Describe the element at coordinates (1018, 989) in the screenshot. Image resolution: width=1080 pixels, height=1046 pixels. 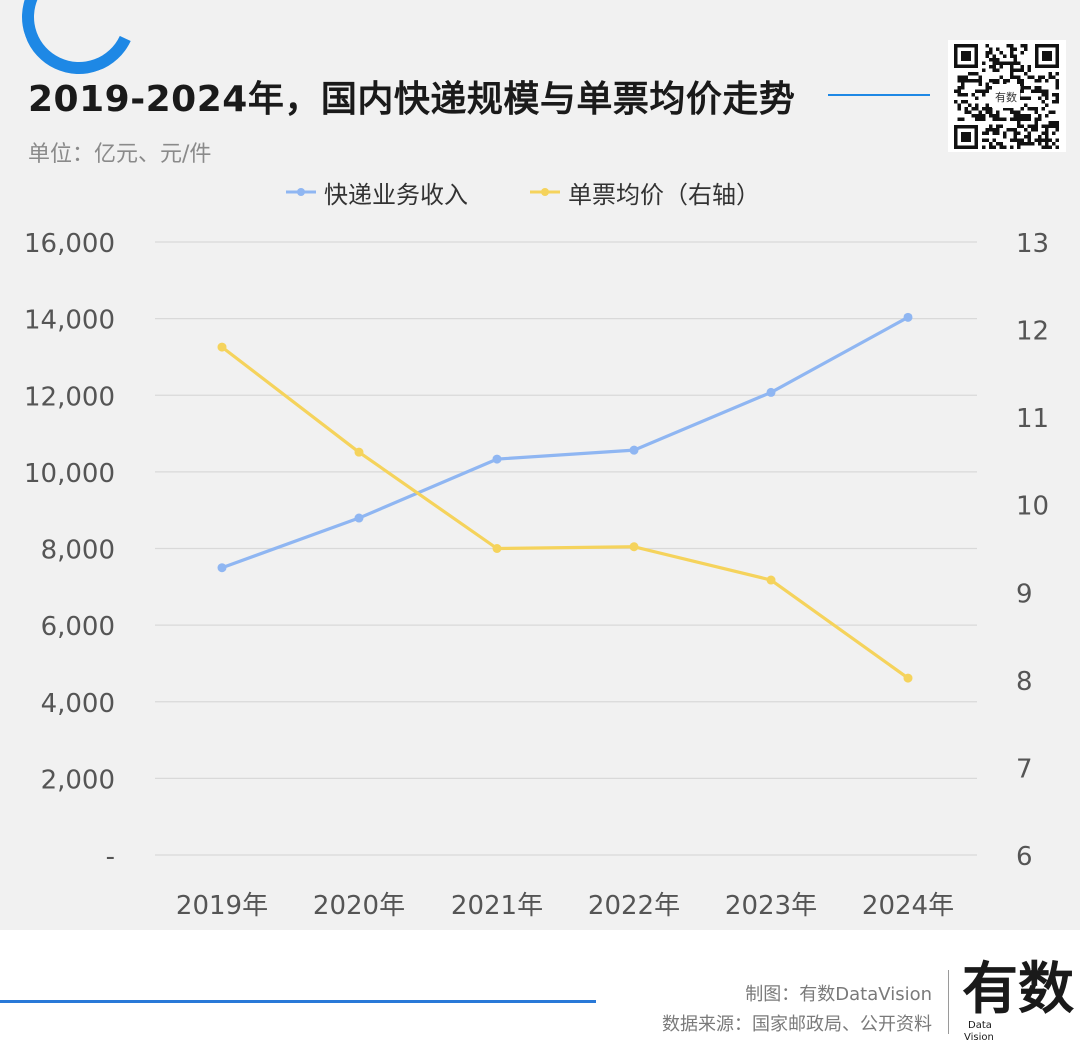
I see `logo-wordmark: 有数` at that location.